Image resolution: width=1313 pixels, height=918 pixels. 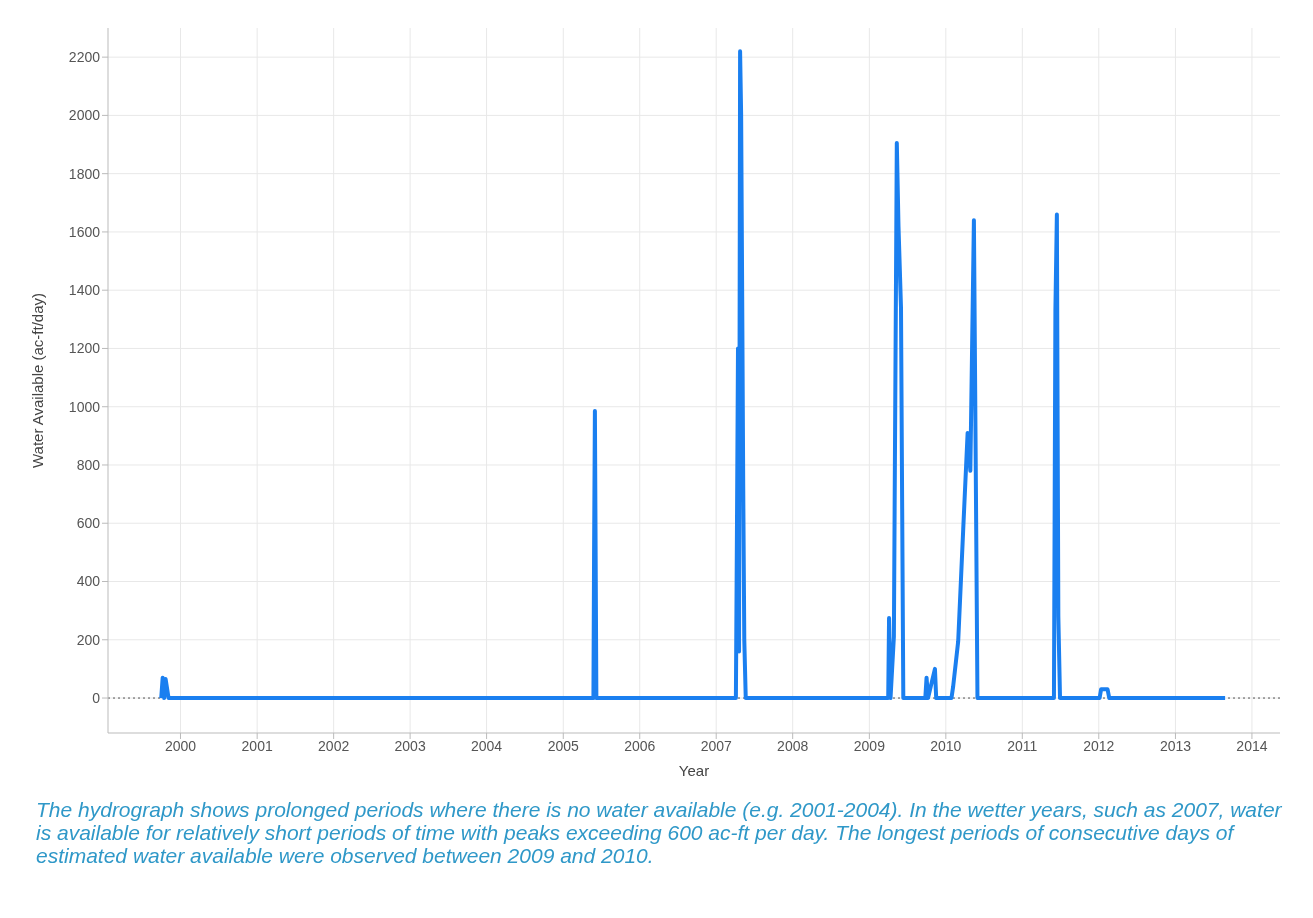 I want to click on y-tick-label: 1600, so click(x=84, y=231).